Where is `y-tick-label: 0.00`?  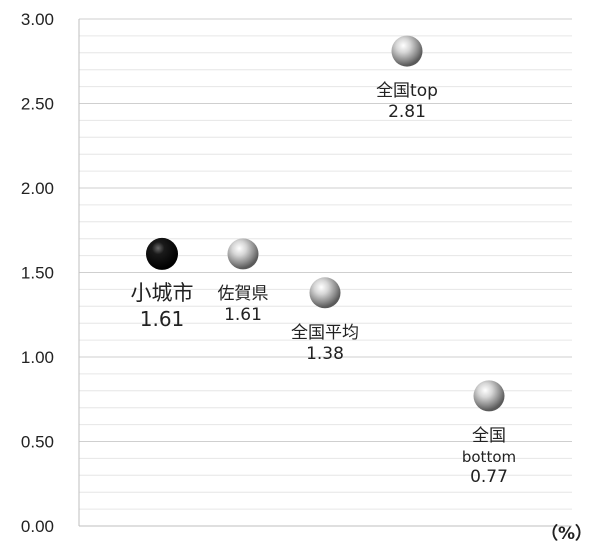
y-tick-label: 0.00 is located at coordinates (37, 526).